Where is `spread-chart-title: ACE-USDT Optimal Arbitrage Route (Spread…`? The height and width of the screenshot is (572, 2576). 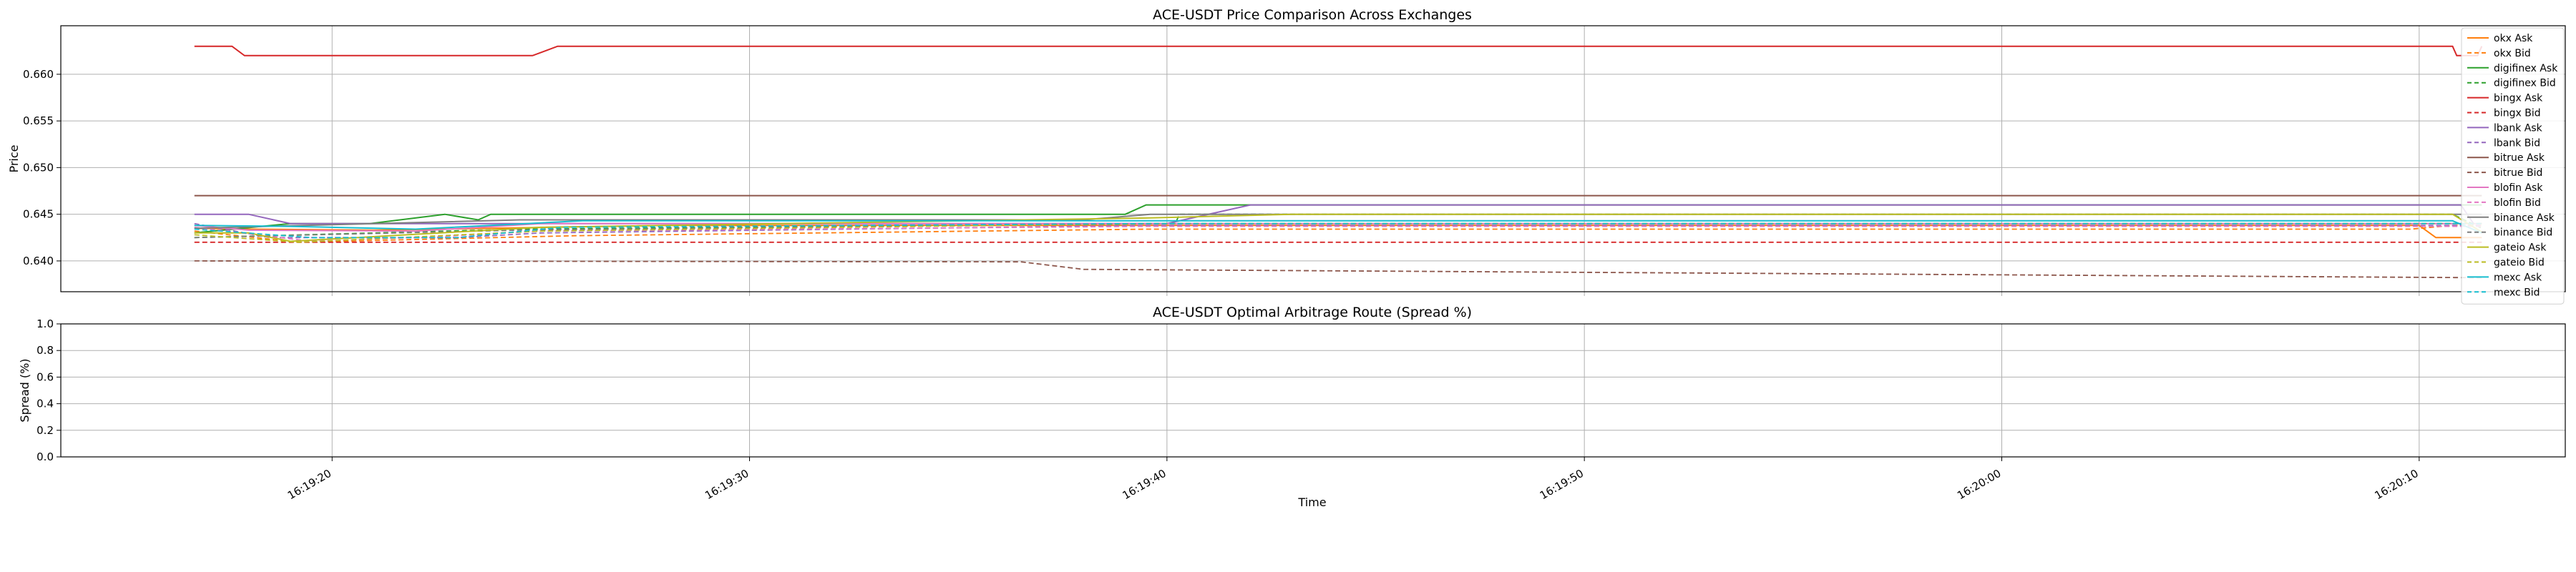 spread-chart-title: ACE-USDT Optimal Arbitrage Route (Spread… is located at coordinates (1312, 312).